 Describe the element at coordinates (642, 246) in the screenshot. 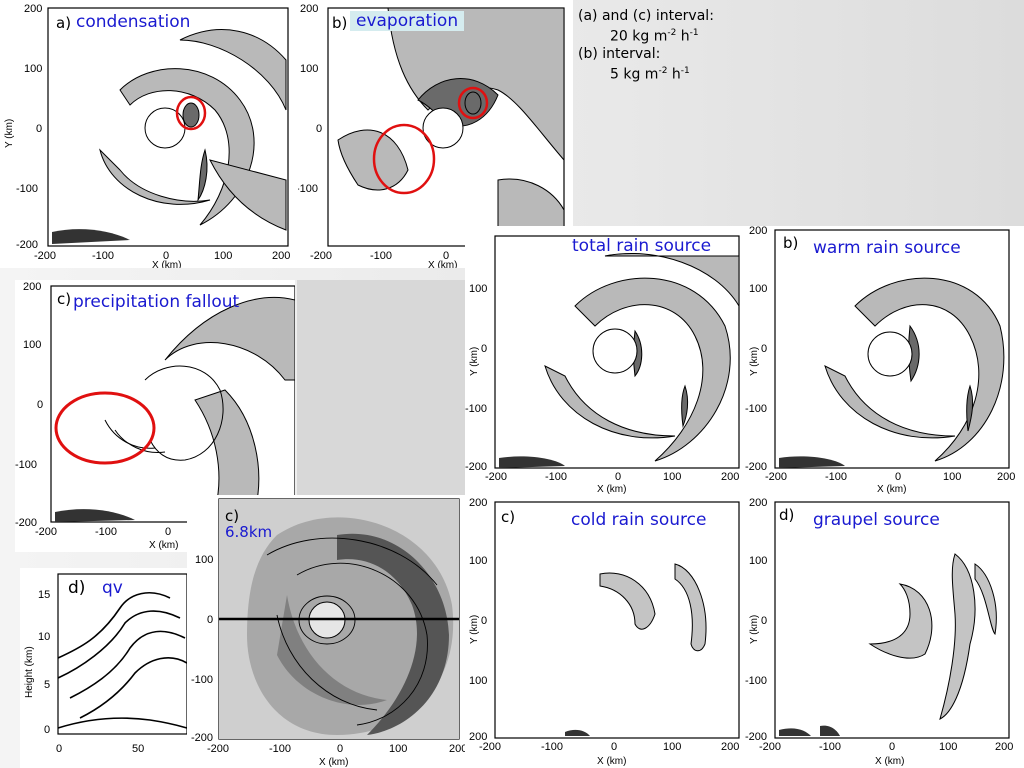

I see `panel-title: total rain source` at that location.